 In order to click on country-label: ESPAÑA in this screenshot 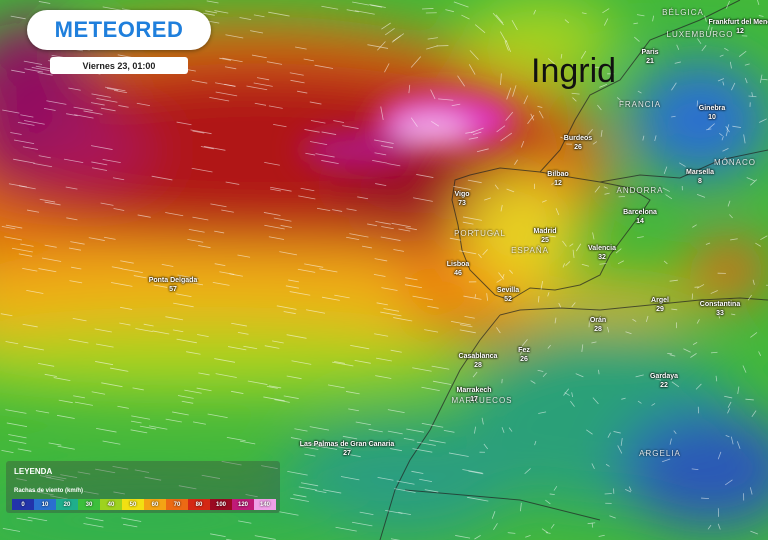, I will do `click(530, 250)`.